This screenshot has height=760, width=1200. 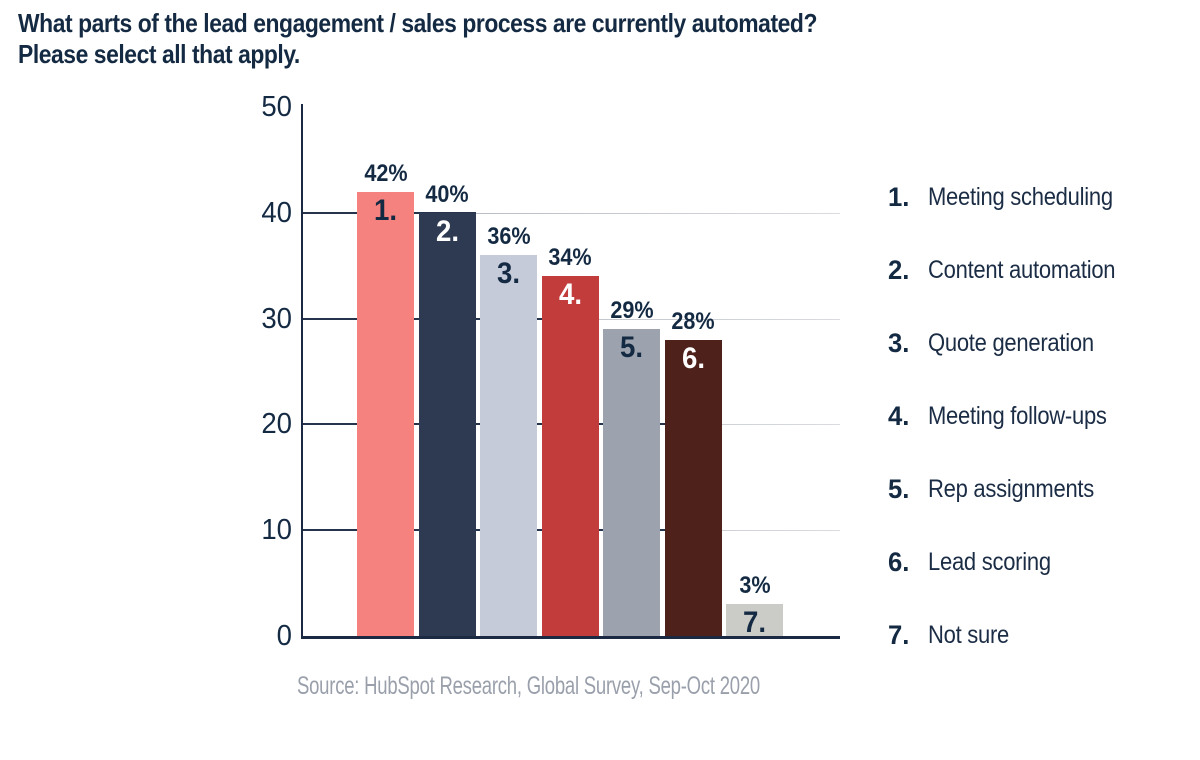 I want to click on bar-number-label: 1., so click(x=385, y=210).